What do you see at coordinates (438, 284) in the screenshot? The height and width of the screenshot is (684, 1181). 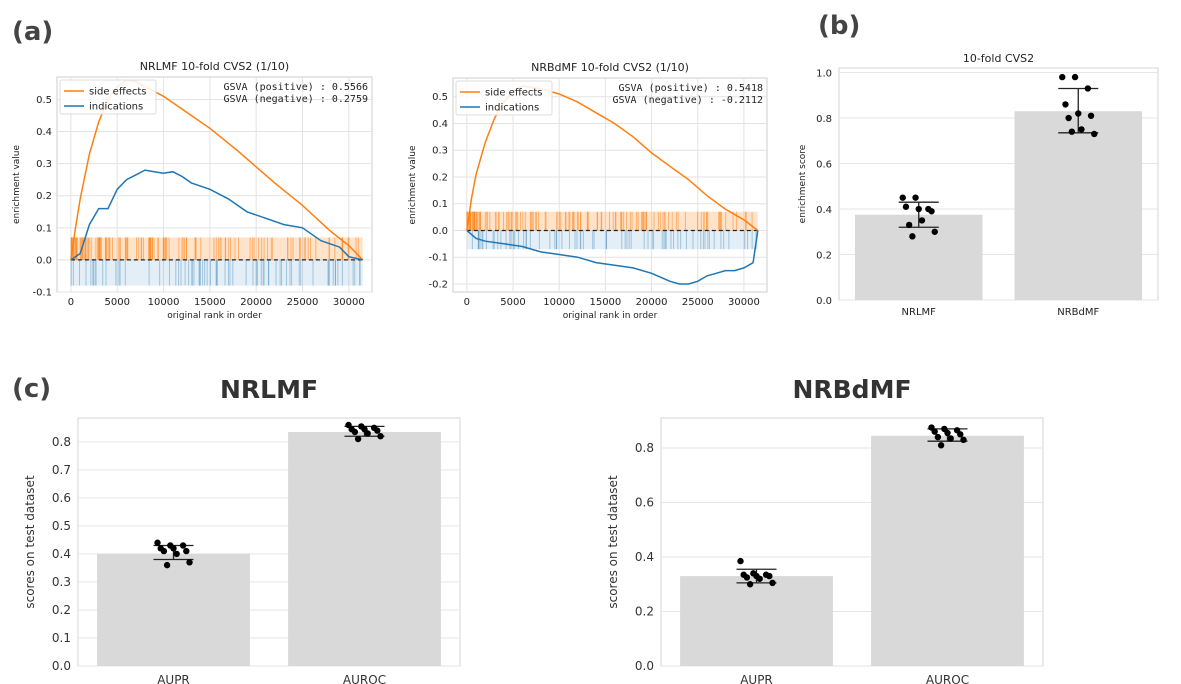 I see `y-tick-label: -0.2` at bounding box center [438, 284].